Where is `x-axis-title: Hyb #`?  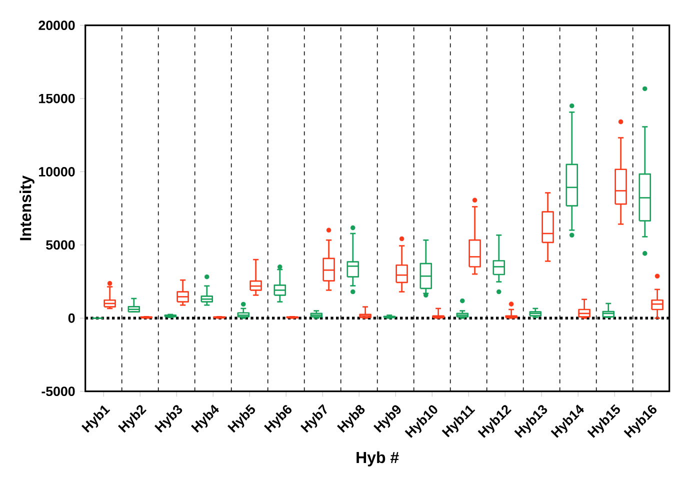
x-axis-title: Hyb # is located at coordinates (377, 458).